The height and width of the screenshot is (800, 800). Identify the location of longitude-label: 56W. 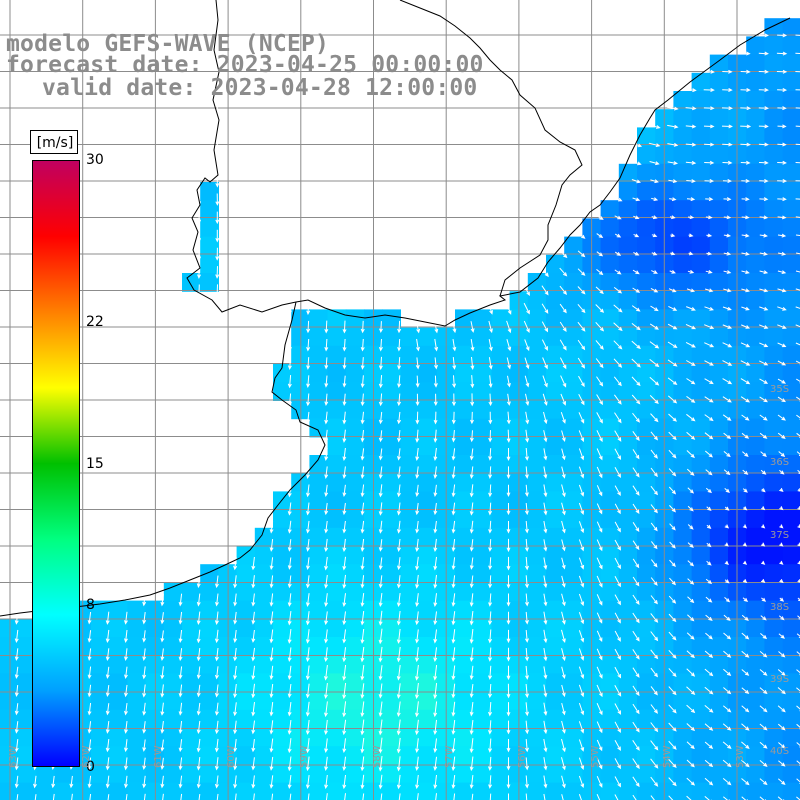
(522, 756).